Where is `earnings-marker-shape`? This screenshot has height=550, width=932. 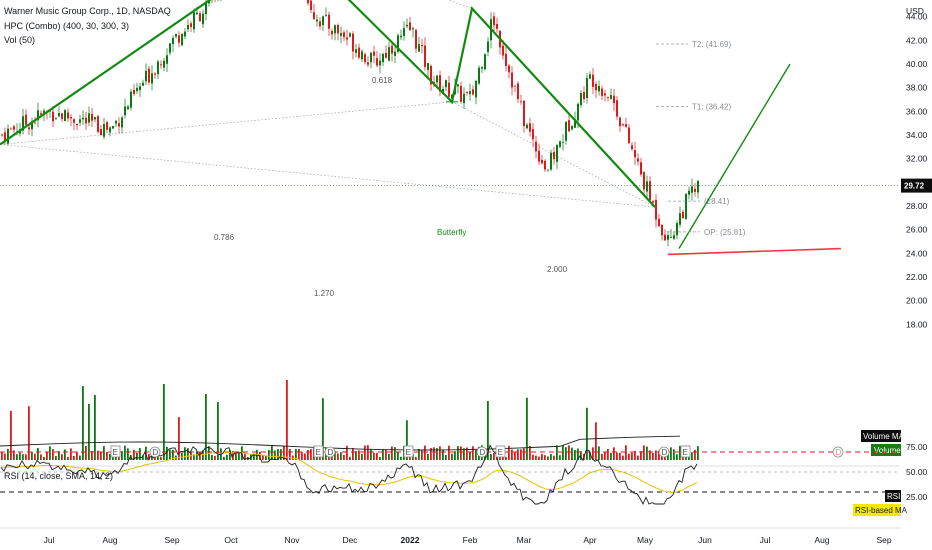
earnings-marker-shape is located at coordinates (115, 451).